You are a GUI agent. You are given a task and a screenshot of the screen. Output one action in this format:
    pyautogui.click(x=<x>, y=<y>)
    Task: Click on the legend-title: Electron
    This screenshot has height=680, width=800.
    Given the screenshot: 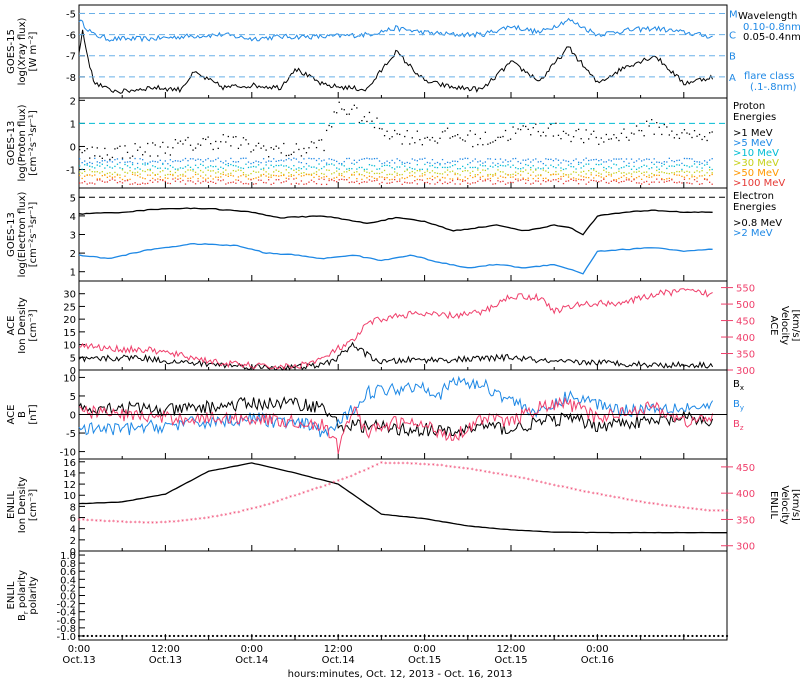 What is the action you would take?
    pyautogui.click(x=753, y=196)
    